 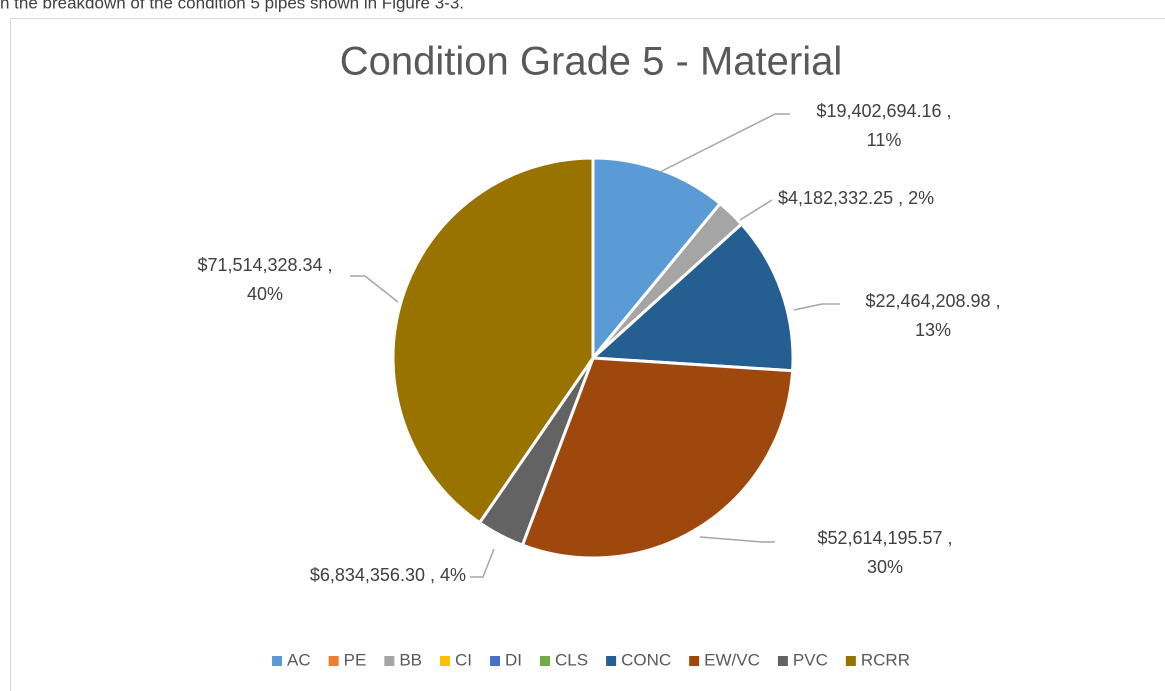 What do you see at coordinates (856, 198) in the screenshot?
I see `data-label: $4,182,332.25 , 2%` at bounding box center [856, 198].